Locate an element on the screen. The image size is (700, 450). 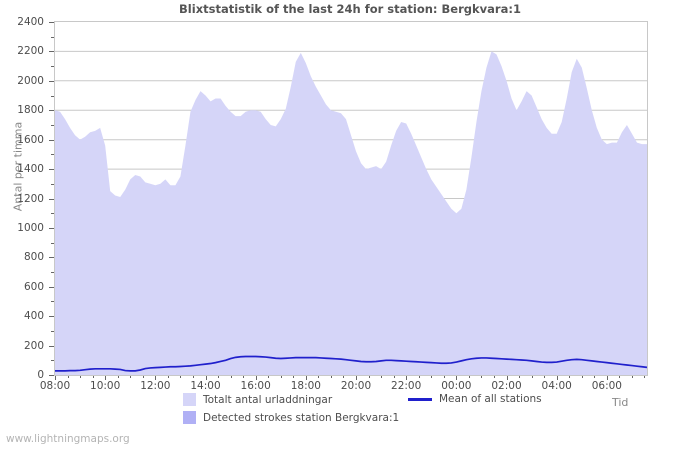
legend-item-station: Detected strokes station Bergkvara:1 is located at coordinates (291, 417).